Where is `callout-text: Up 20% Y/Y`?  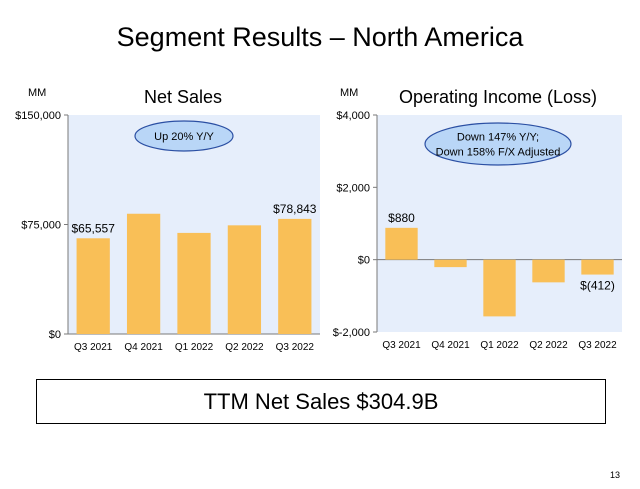 callout-text: Up 20% Y/Y is located at coordinates (184, 137).